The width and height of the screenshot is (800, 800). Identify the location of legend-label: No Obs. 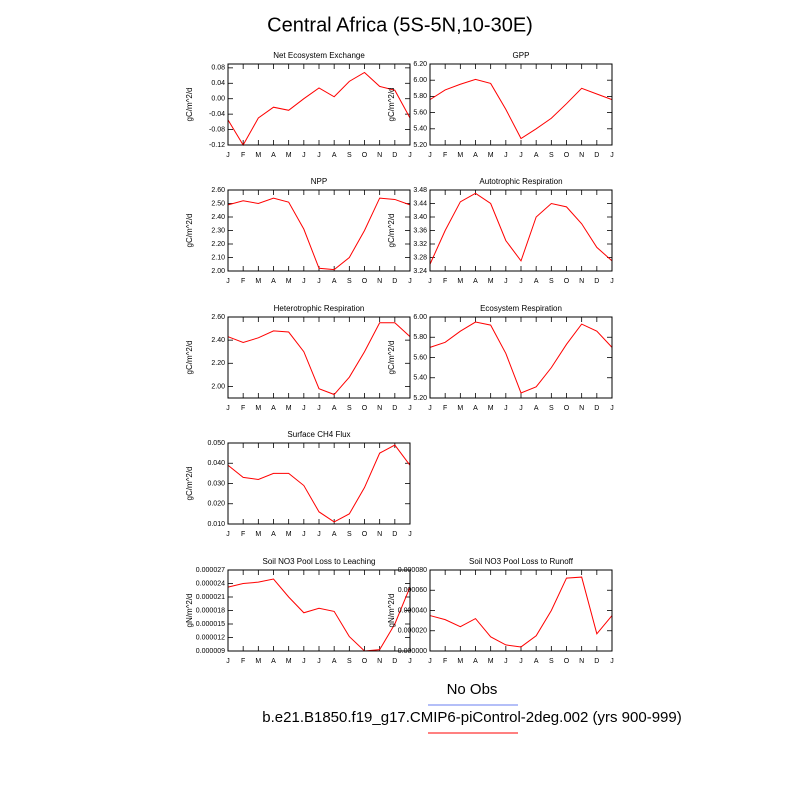
(472, 689).